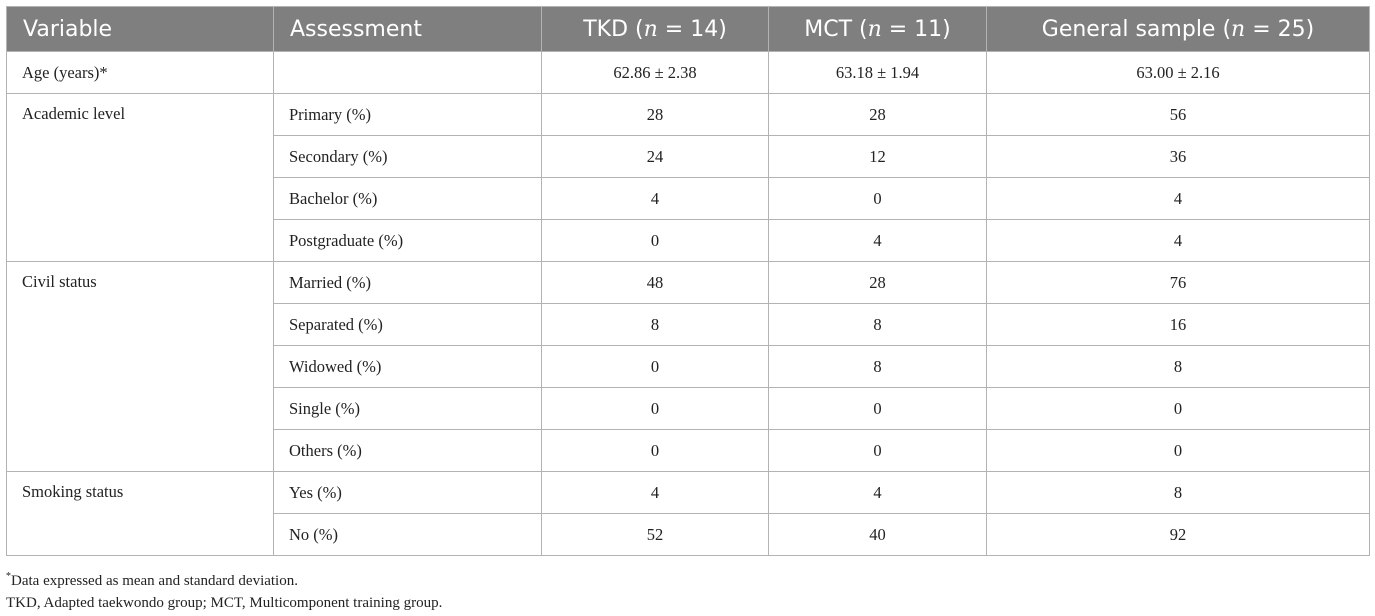 The image size is (1375, 616). Describe the element at coordinates (140, 177) in the screenshot. I see `variable-cell: Academic level` at that location.